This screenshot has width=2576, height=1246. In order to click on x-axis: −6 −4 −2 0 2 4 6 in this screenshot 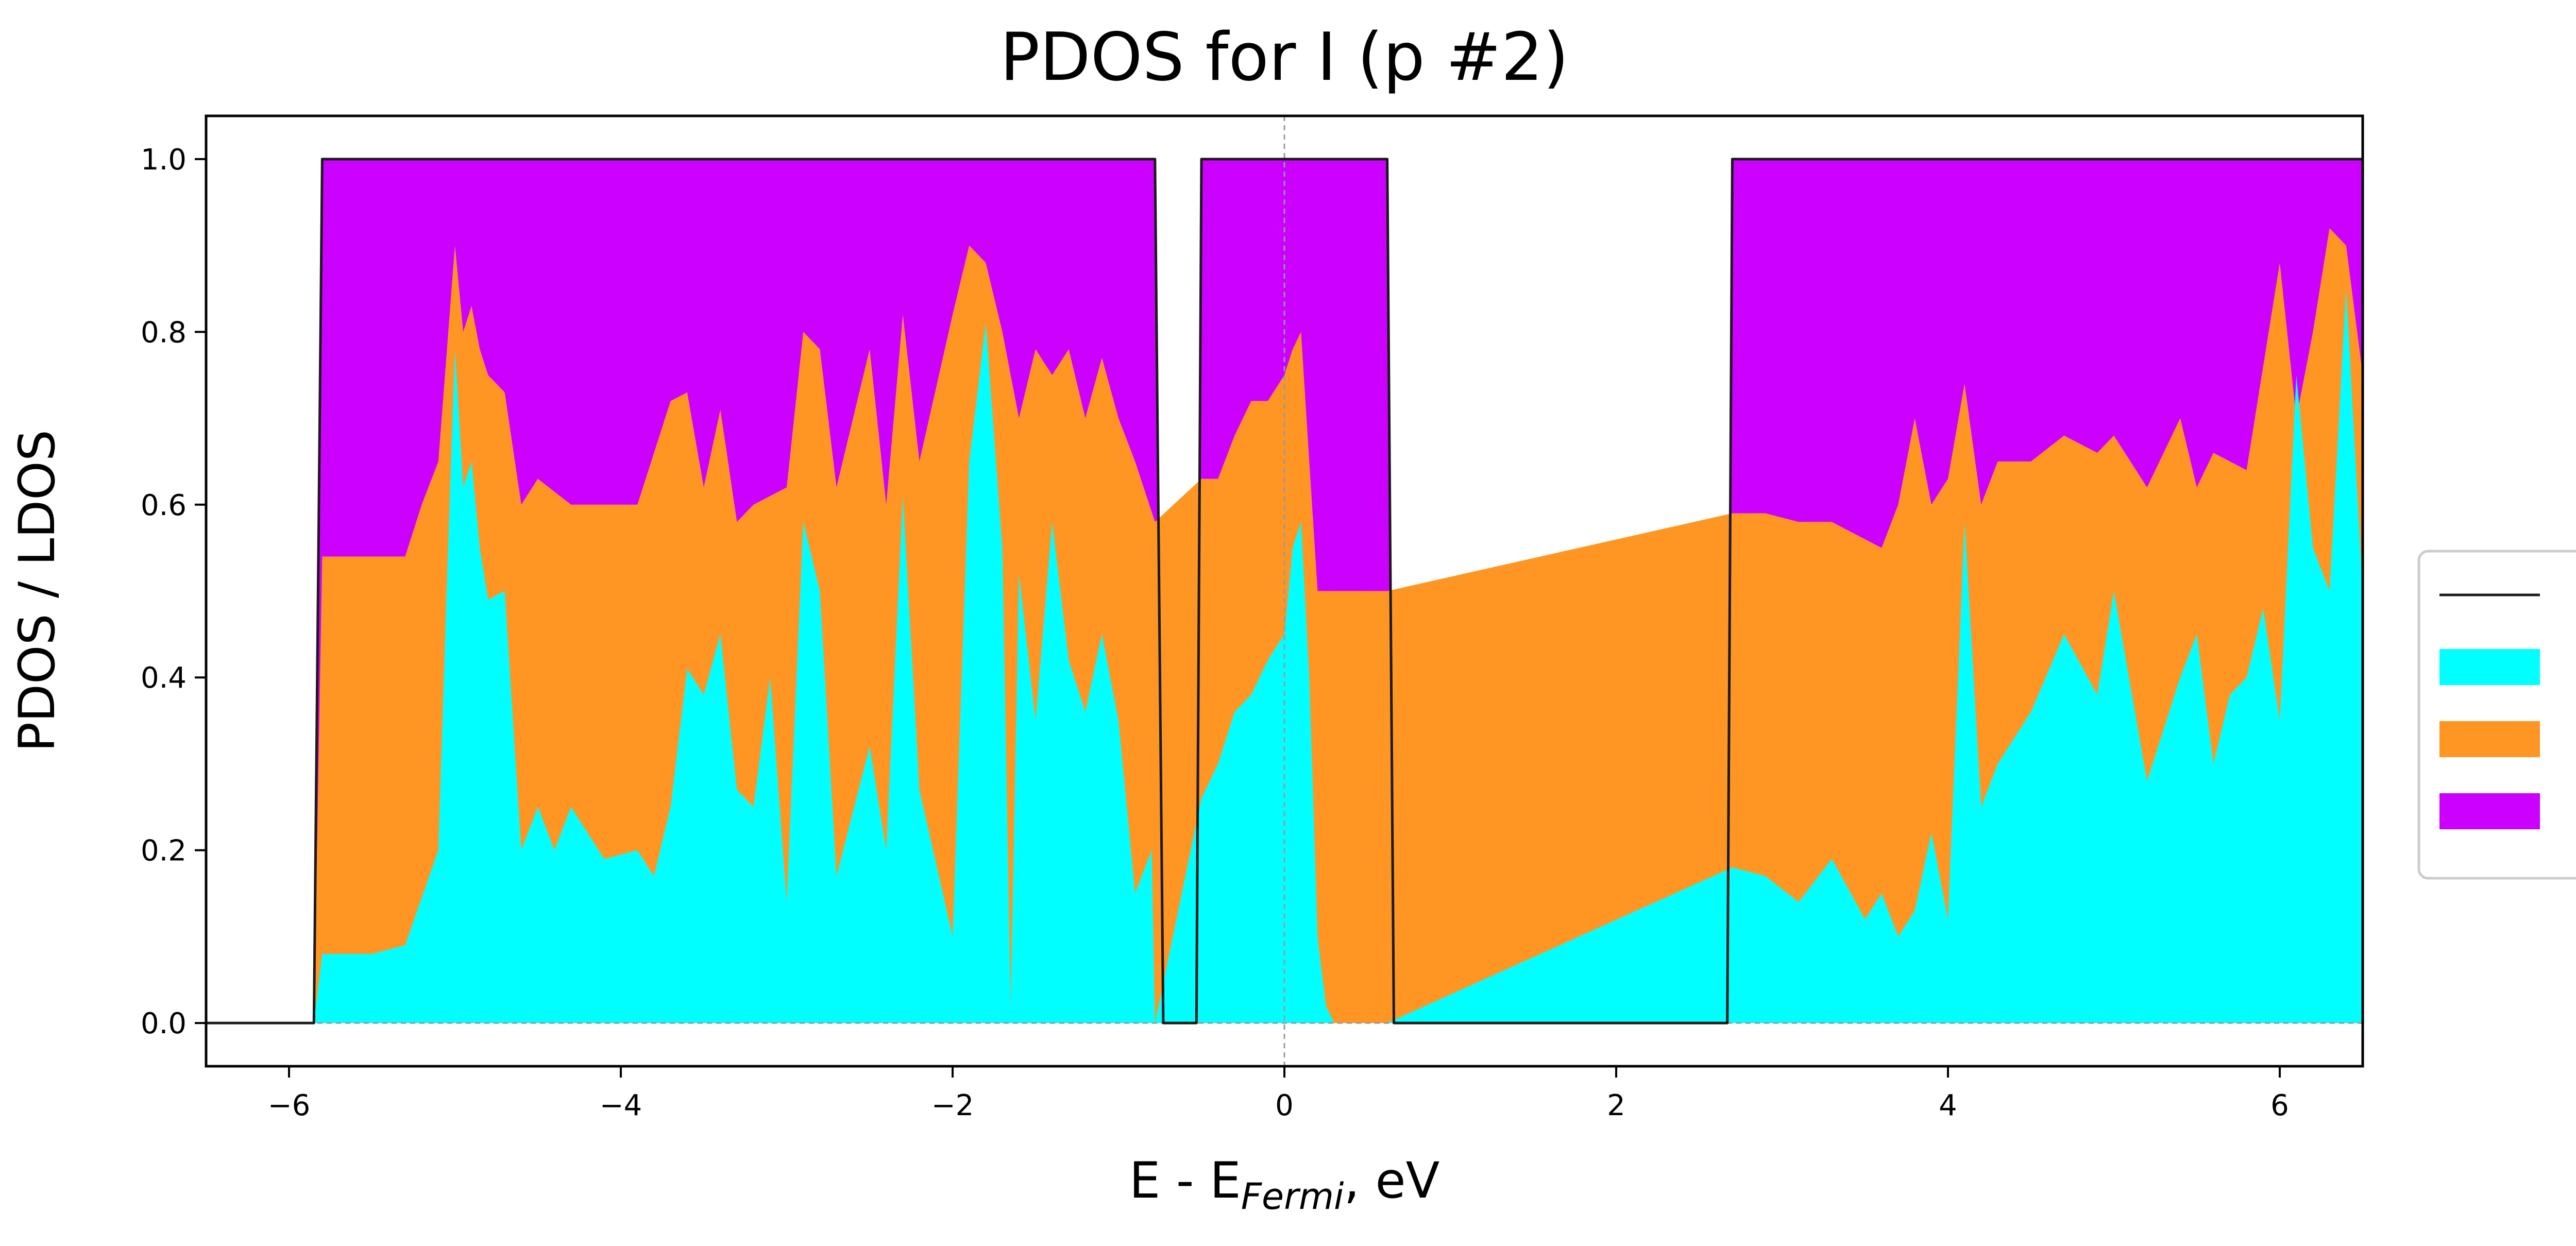, I will do `click(1278, 1094)`.